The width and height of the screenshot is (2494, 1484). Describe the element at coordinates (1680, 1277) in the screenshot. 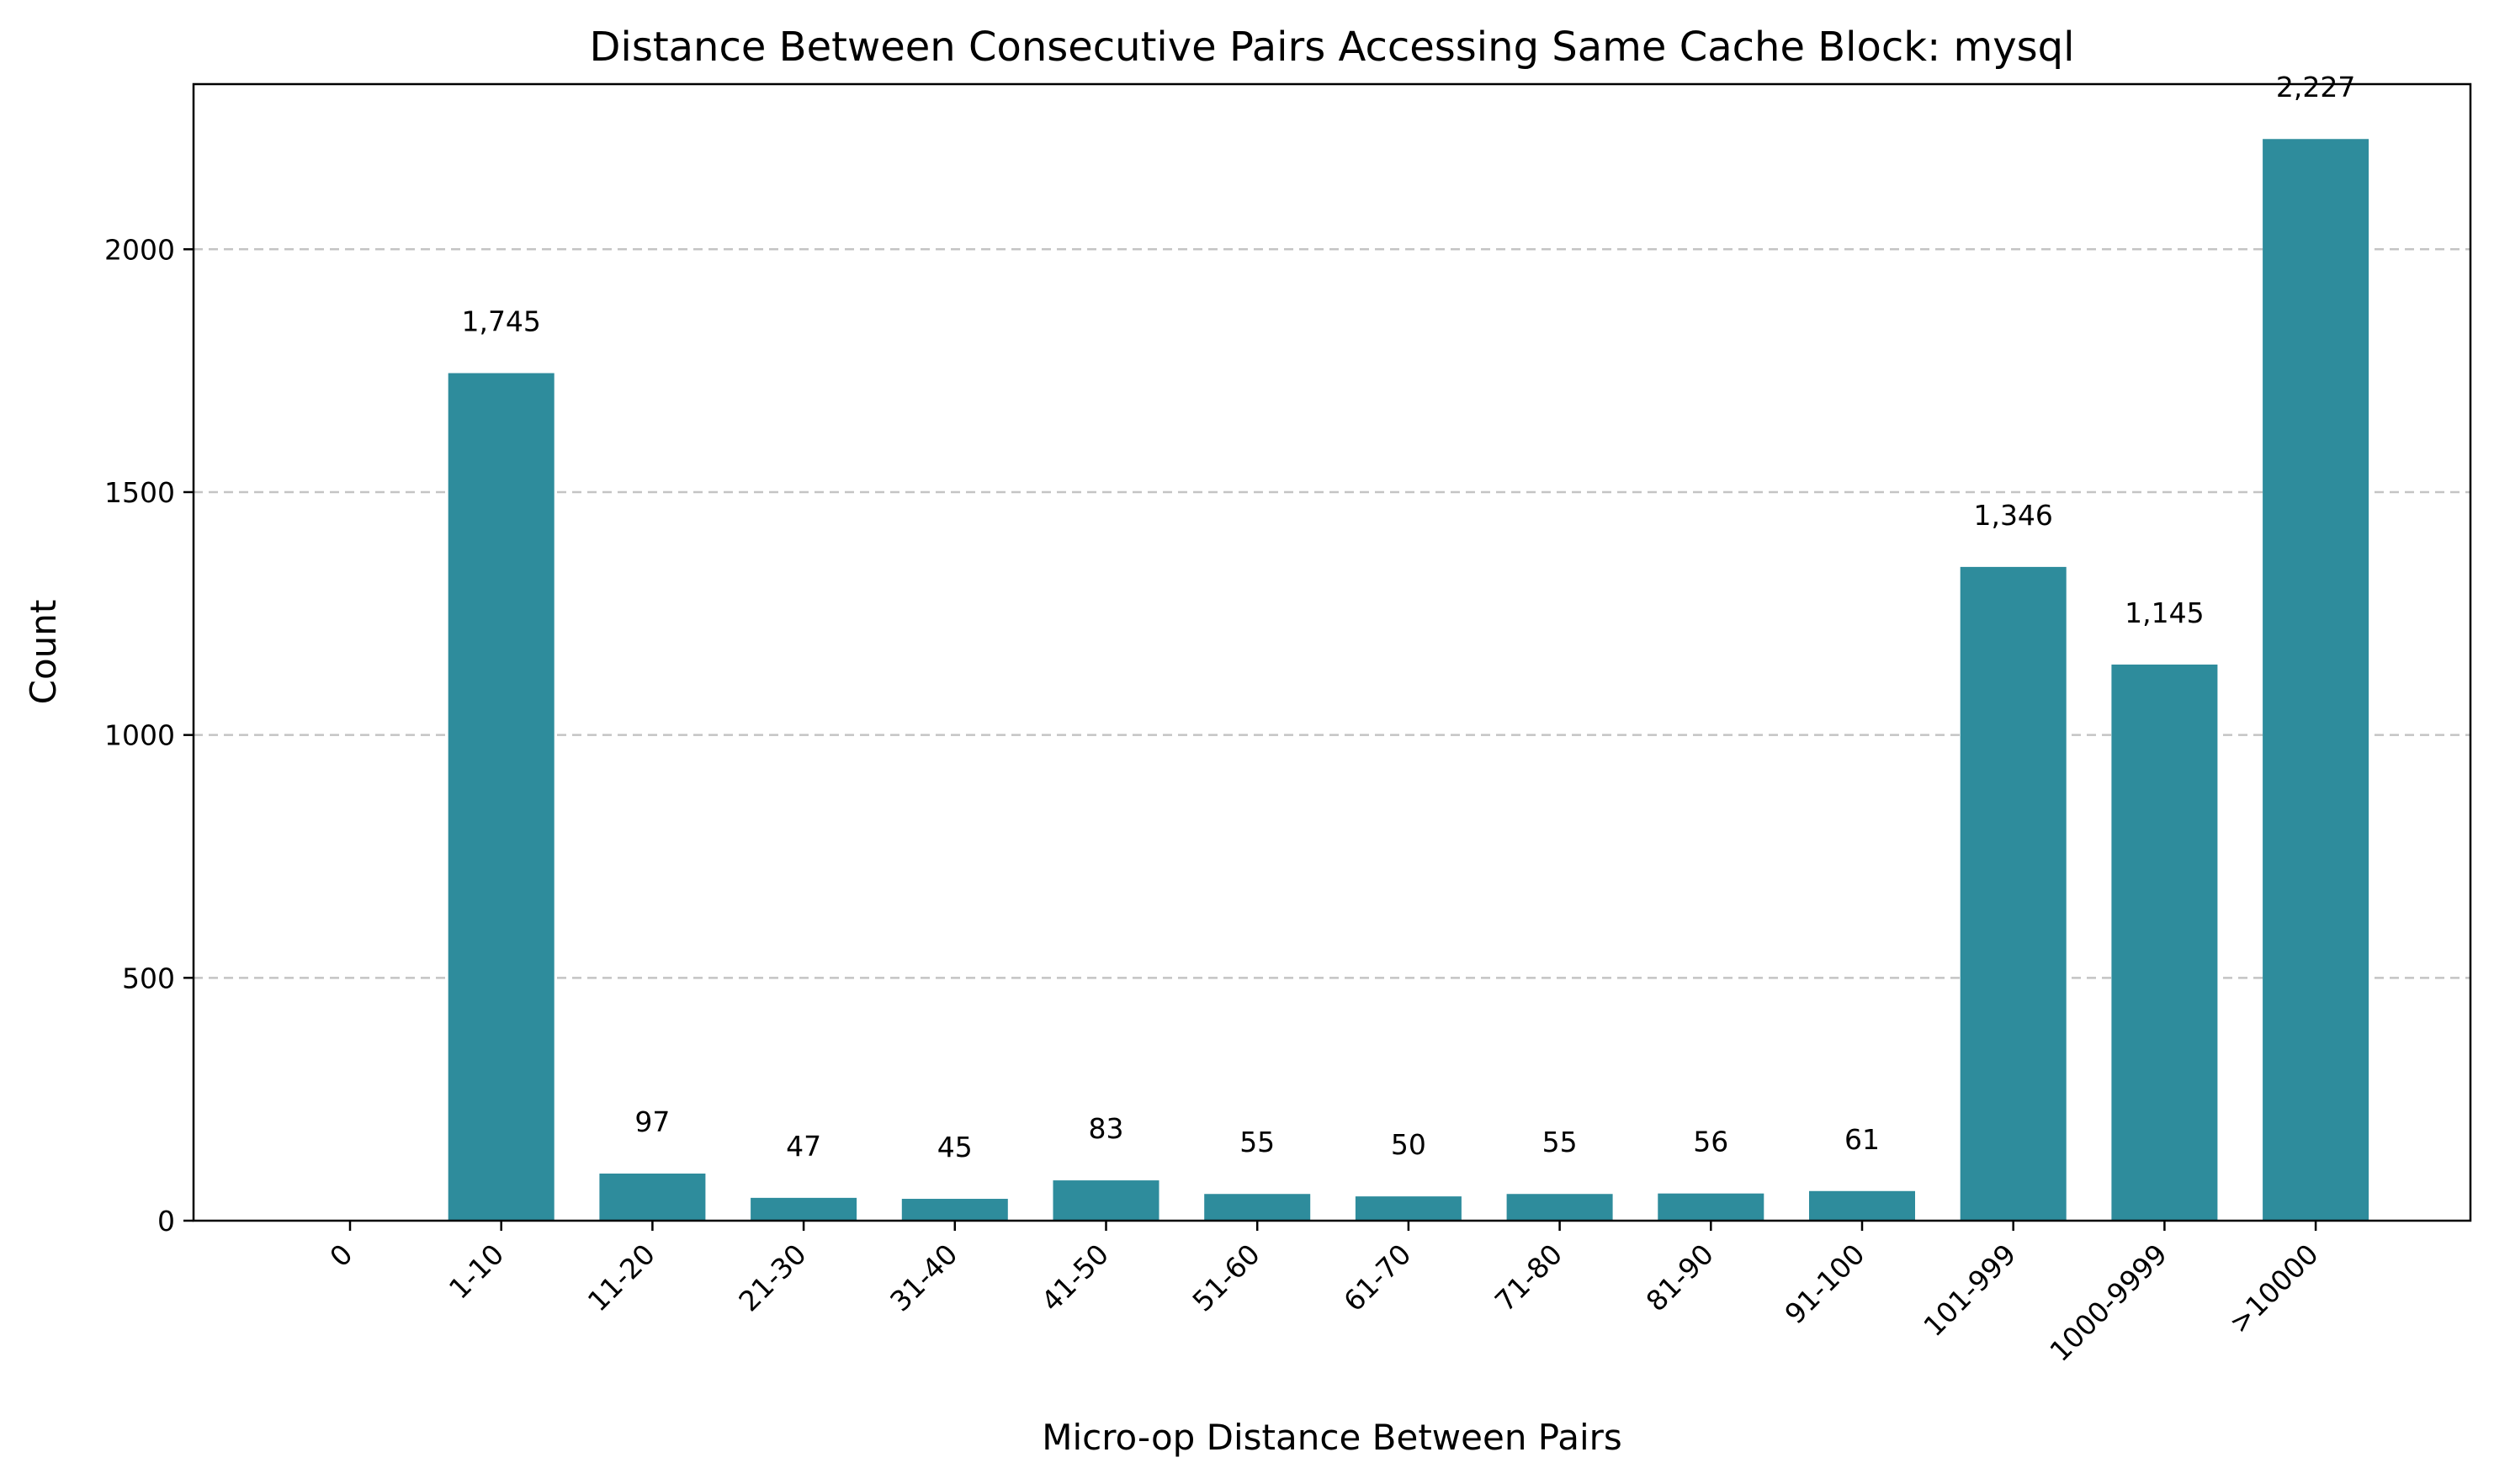

I see `x-tick-label: 81-90` at that location.